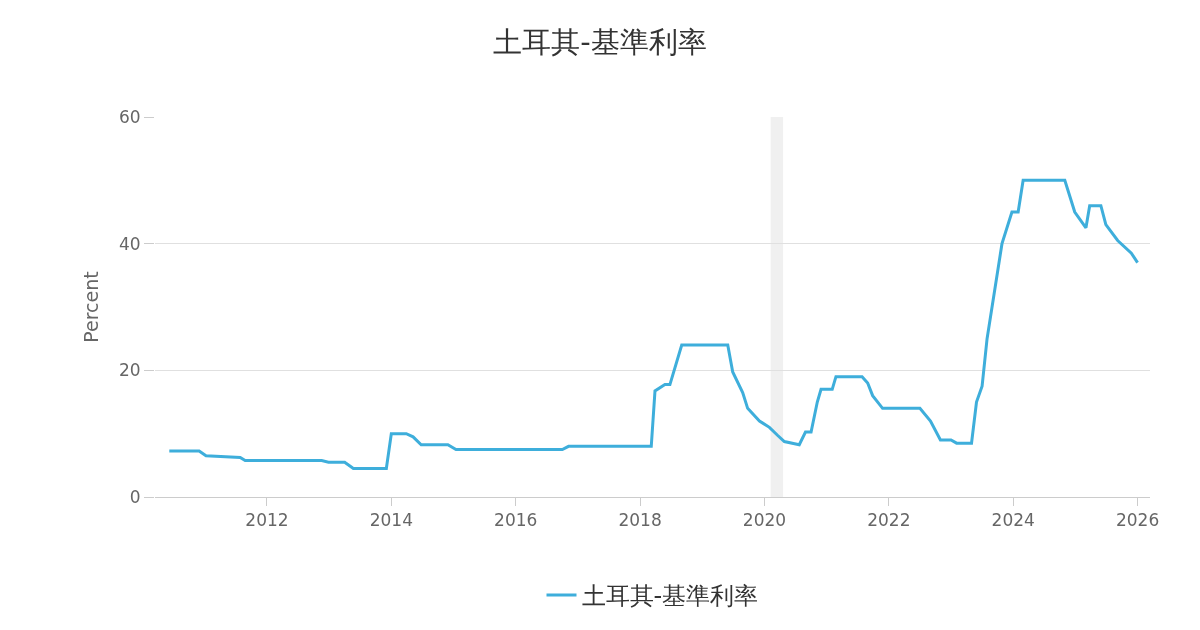 The width and height of the screenshot is (1200, 630). I want to click on y-axis-title: Percent, so click(90, 307).